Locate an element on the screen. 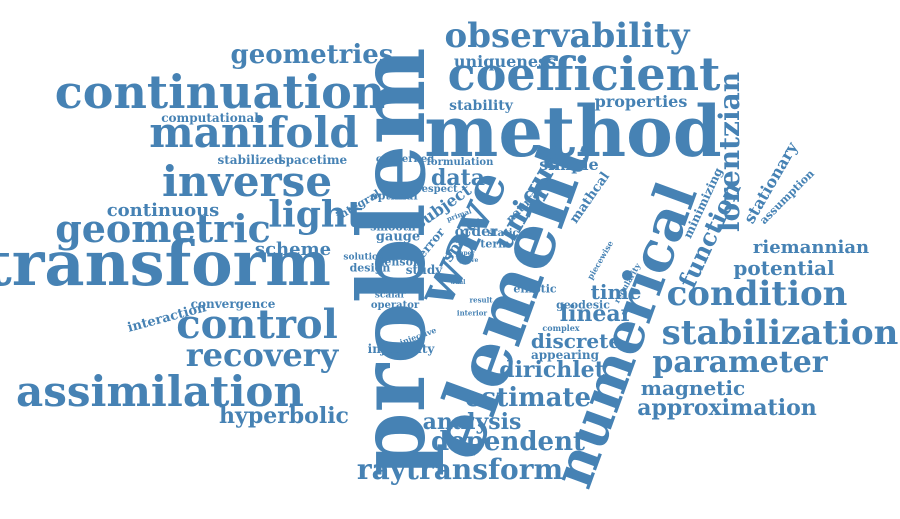 The image size is (900, 519). word-scheme: scheme is located at coordinates (293, 249).